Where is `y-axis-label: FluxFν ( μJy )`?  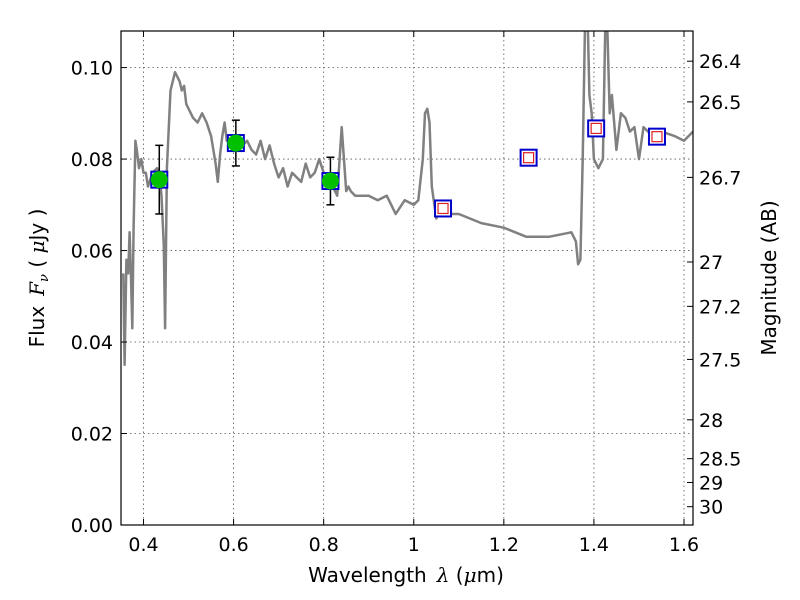 y-axis-label: FluxFν ( μJy ) is located at coordinates (38, 278).